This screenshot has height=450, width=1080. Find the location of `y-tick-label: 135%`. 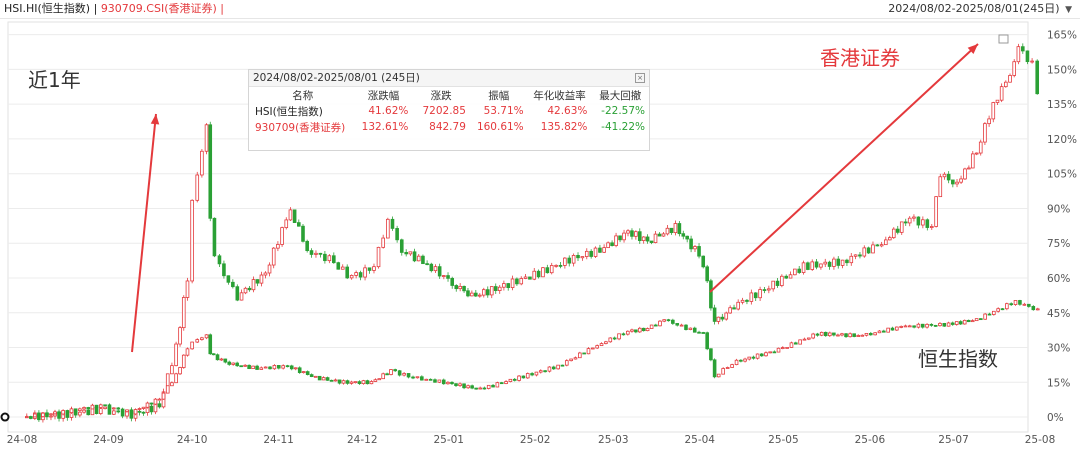

y-tick-label: 135% is located at coordinates (1062, 105).